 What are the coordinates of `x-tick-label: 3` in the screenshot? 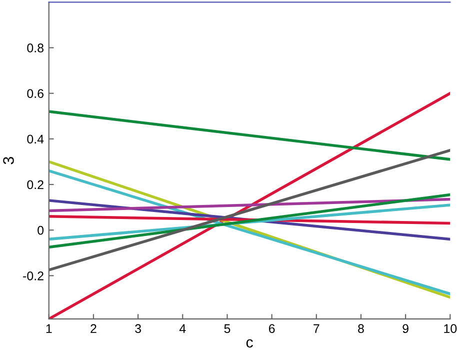 It's located at (138, 329).